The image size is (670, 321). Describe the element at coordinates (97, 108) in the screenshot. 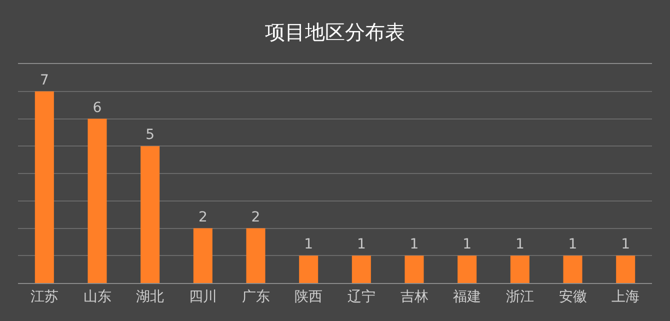

I see `data-label: 6` at that location.